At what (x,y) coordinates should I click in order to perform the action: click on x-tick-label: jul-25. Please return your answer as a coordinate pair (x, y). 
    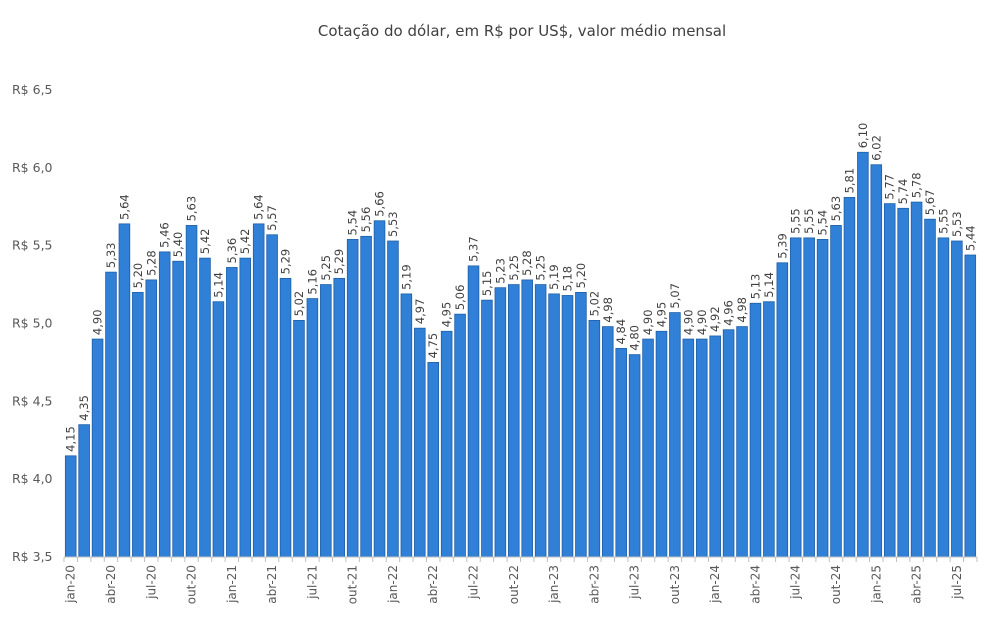
    Looking at the image, I should click on (957, 582).